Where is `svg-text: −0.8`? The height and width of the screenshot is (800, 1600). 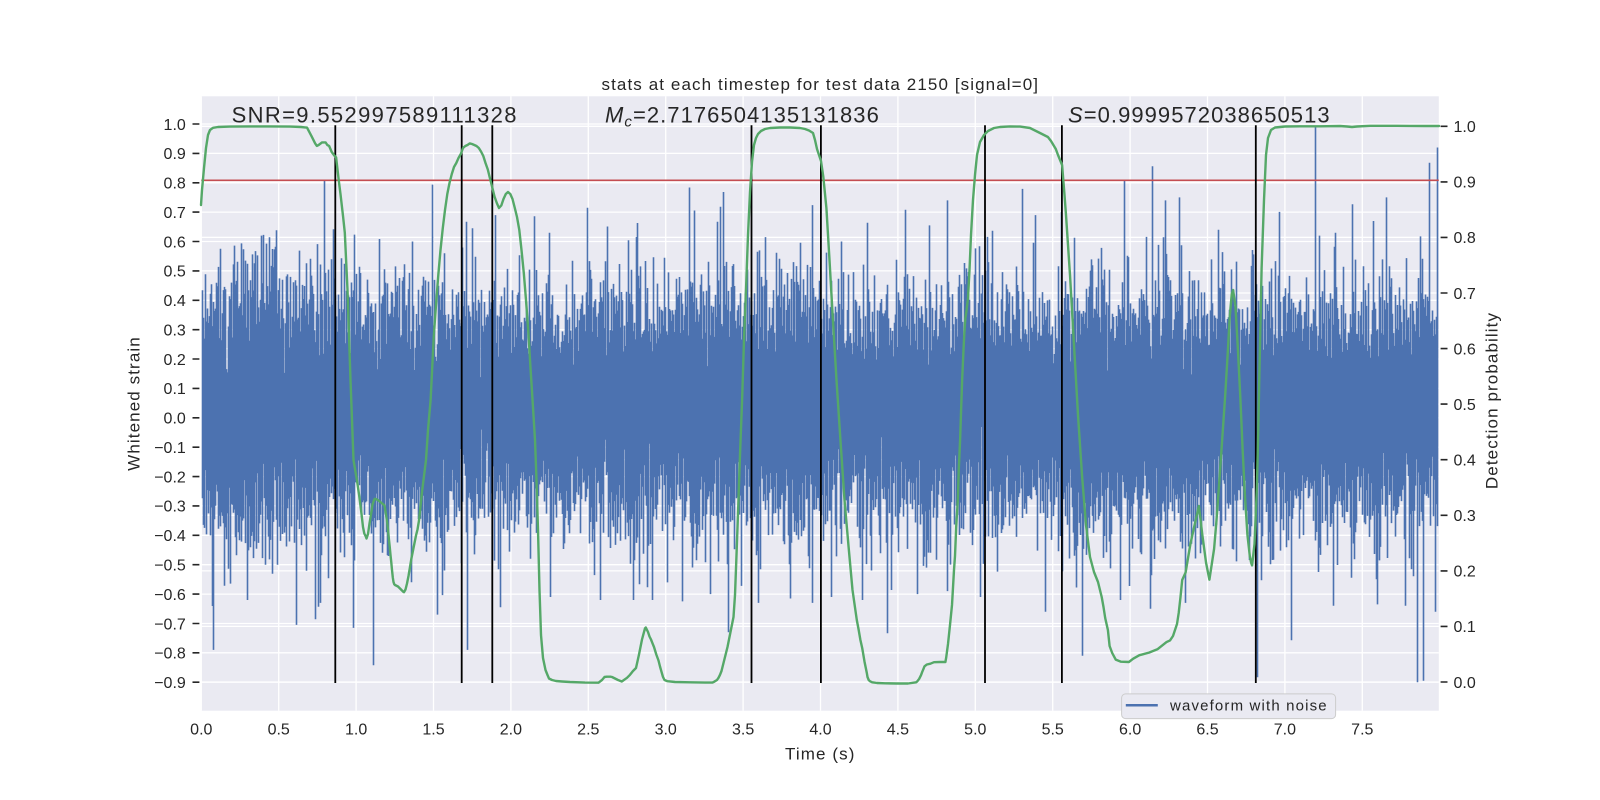 svg-text: −0.8 is located at coordinates (170, 654).